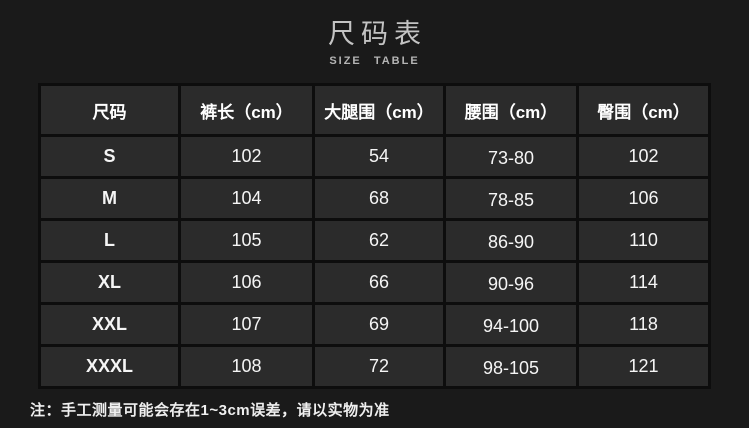 The image size is (749, 428). I want to click on column-header-thigh: 大腿围（cm）, so click(379, 110).